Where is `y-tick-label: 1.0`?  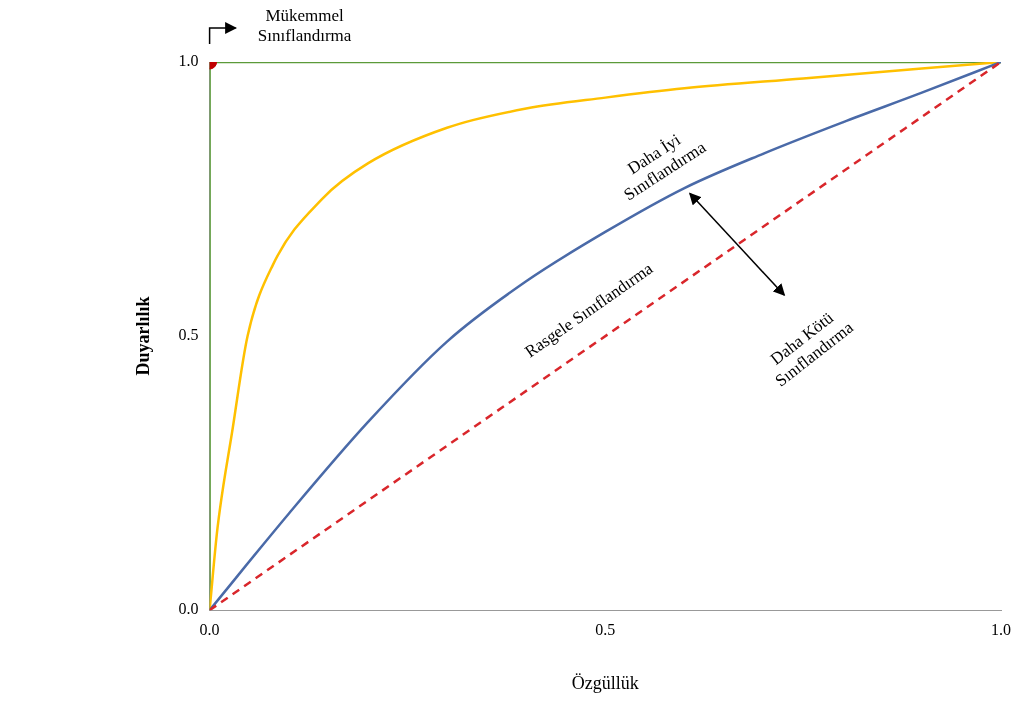 y-tick-label: 1.0 is located at coordinates (188, 61).